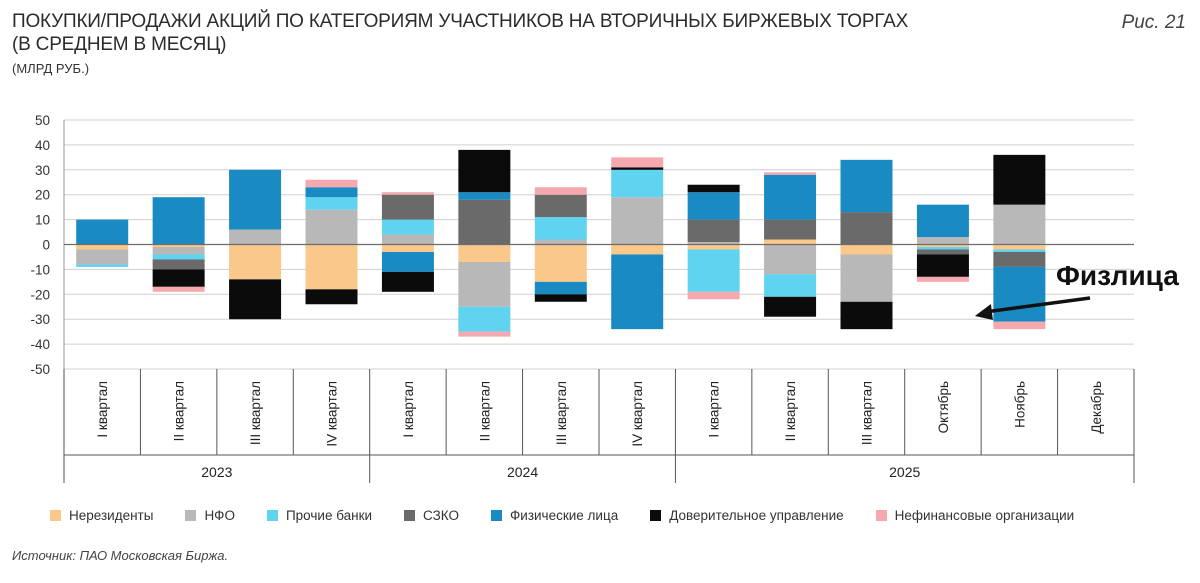 Image resolution: width=1200 pixels, height=583 pixels. What do you see at coordinates (1096, 407) in the screenshot?
I see `category-label: Декабрь` at bounding box center [1096, 407].